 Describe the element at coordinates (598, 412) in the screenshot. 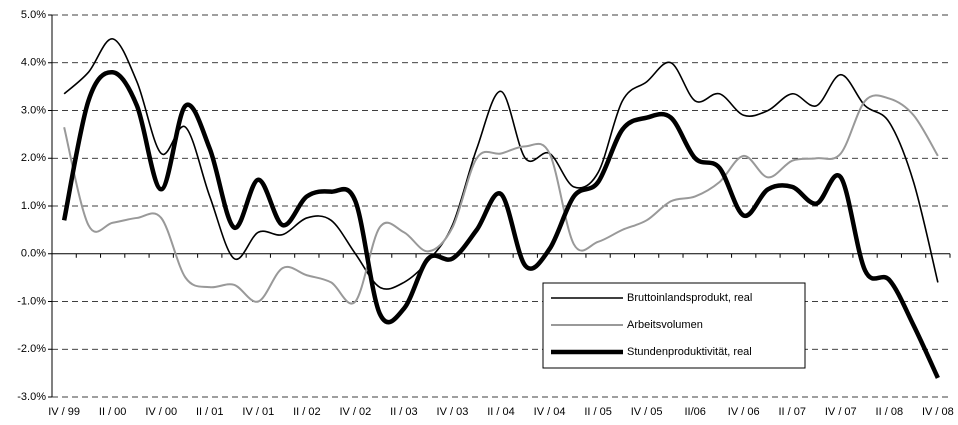

I see `x-tick-label: II / 05` at that location.